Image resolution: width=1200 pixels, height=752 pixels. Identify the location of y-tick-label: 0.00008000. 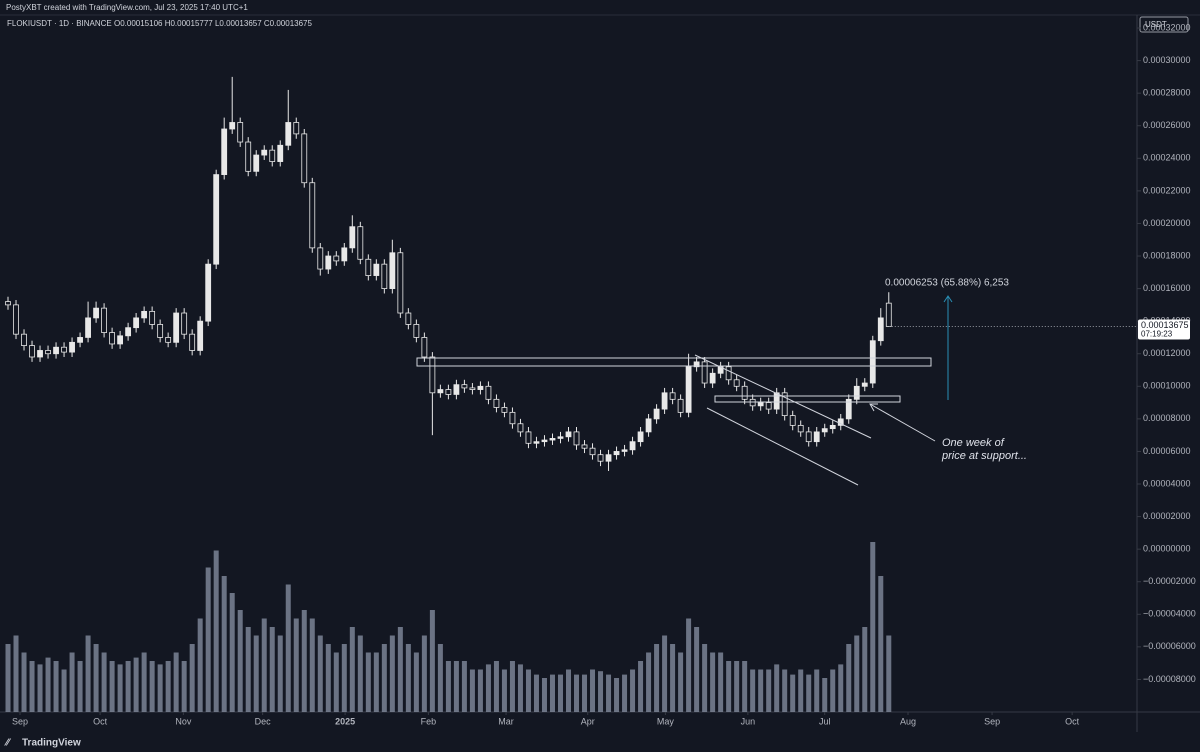
(1167, 418).